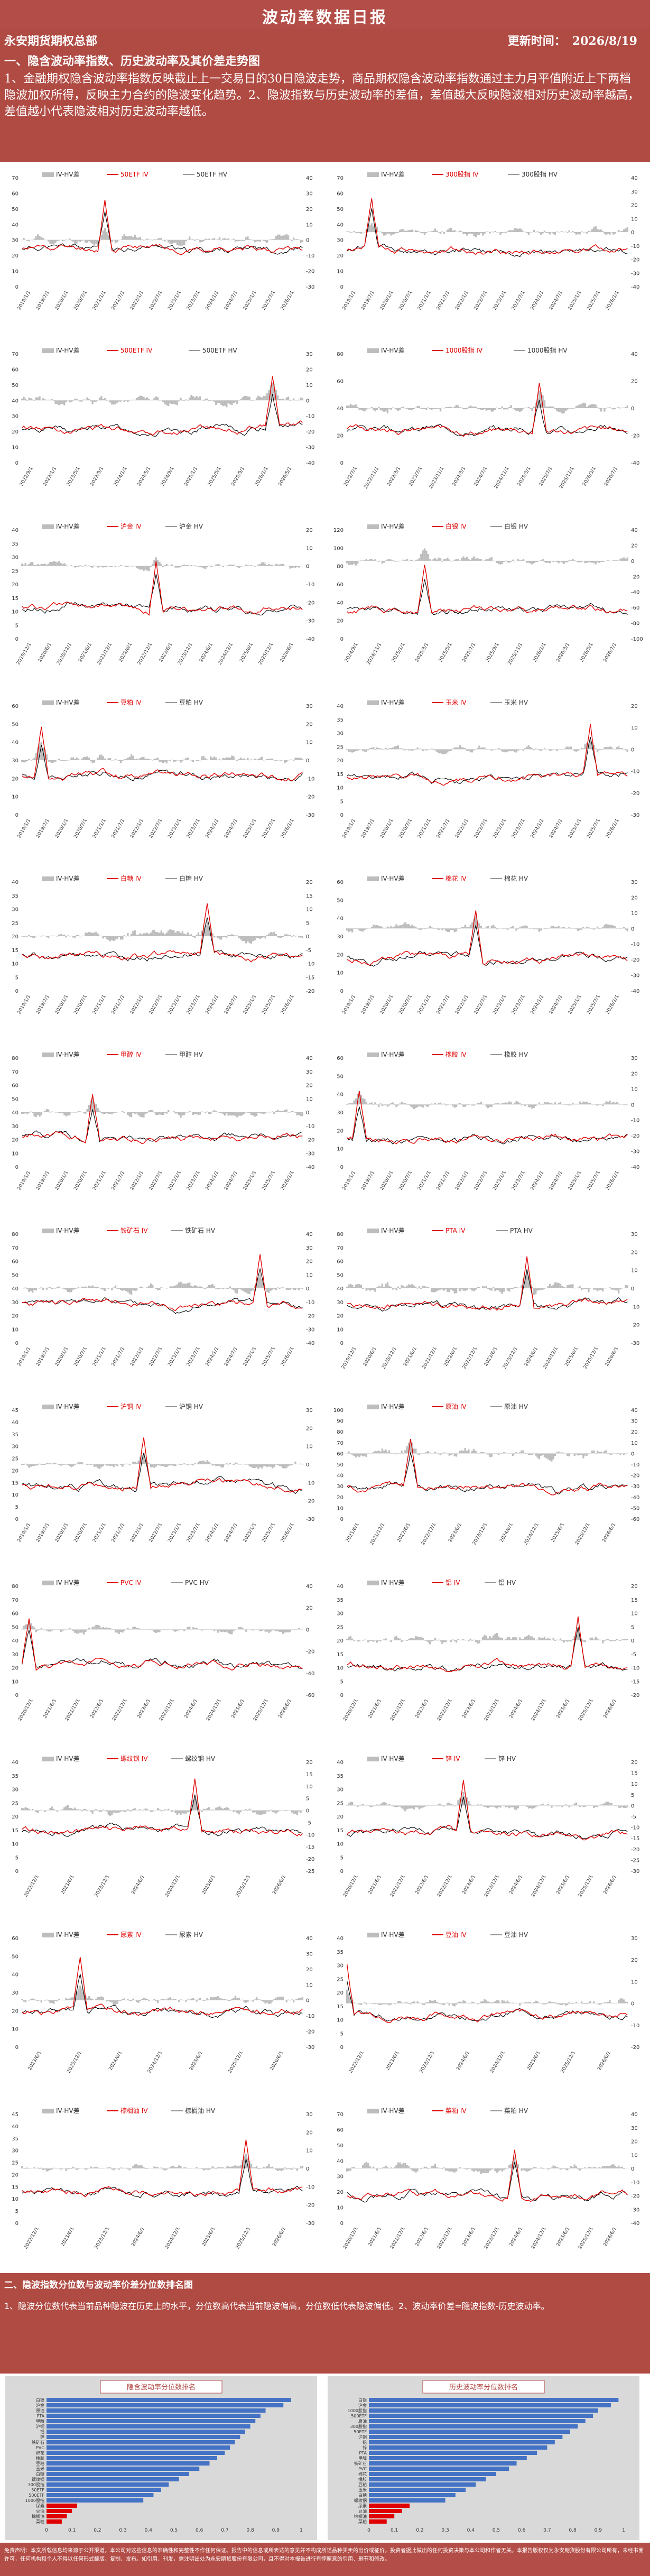 The image size is (650, 2576). I want to click on x-tick-label: 2024/12/1, so click(539, 1710).